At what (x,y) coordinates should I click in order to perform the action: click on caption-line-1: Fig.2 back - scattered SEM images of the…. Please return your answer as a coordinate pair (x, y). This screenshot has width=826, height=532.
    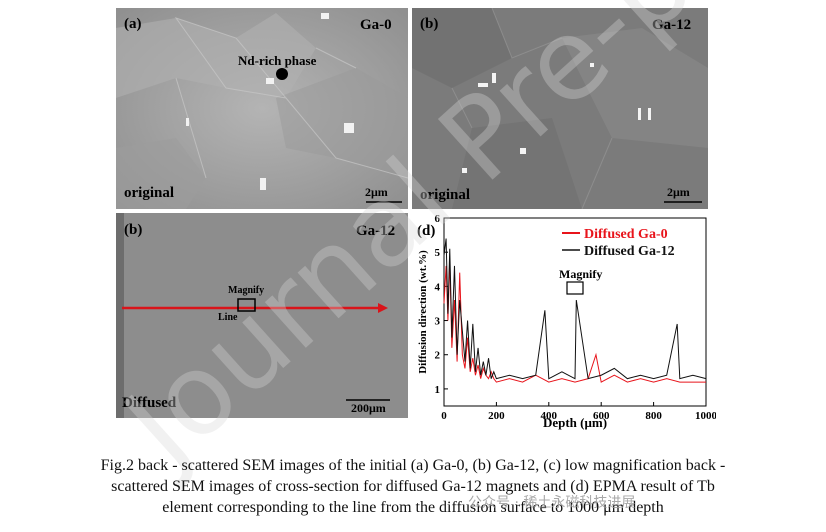
    Looking at the image, I should click on (413, 465).